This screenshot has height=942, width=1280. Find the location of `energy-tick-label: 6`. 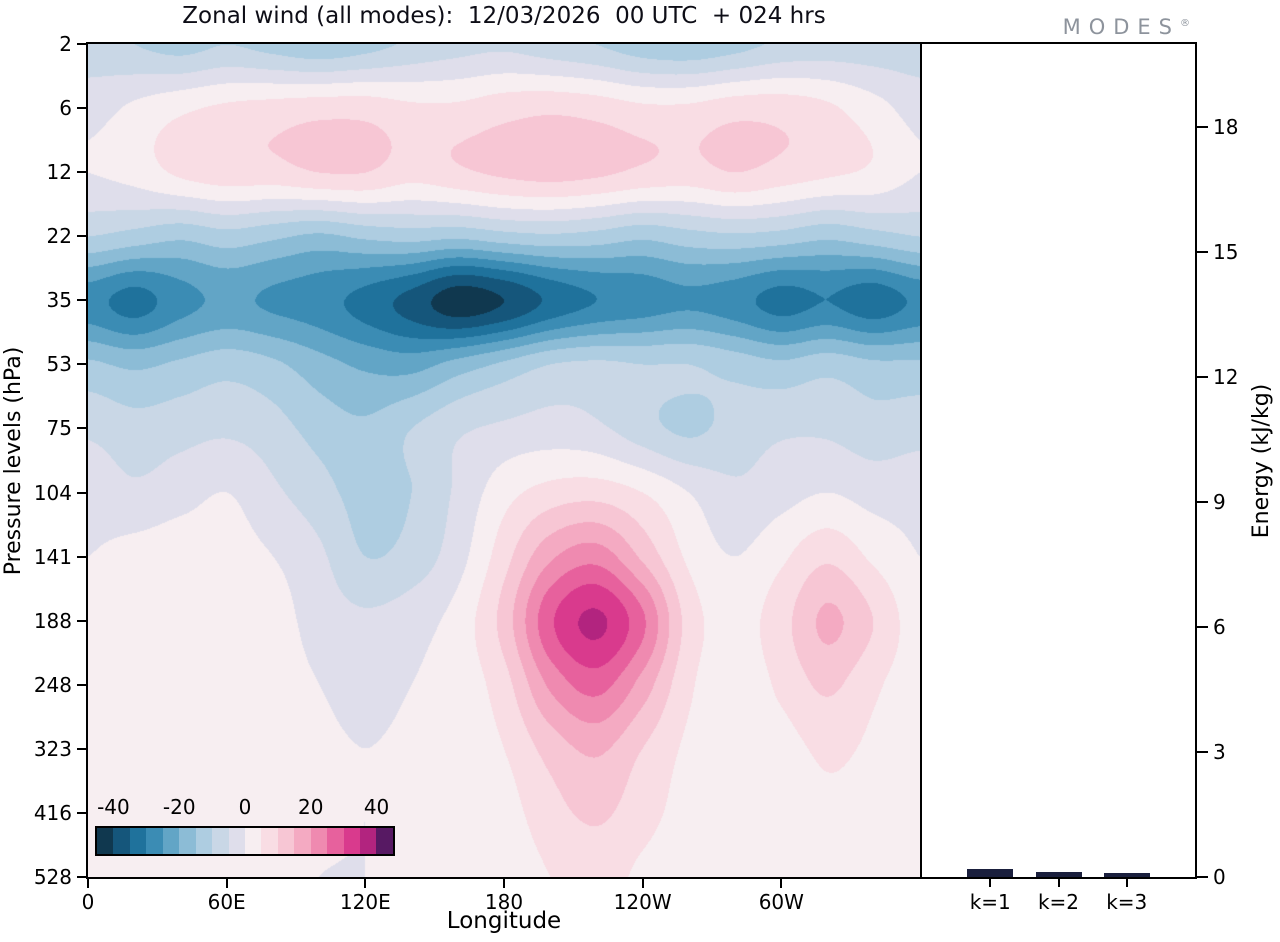

energy-tick-label: 6 is located at coordinates (1219, 627).